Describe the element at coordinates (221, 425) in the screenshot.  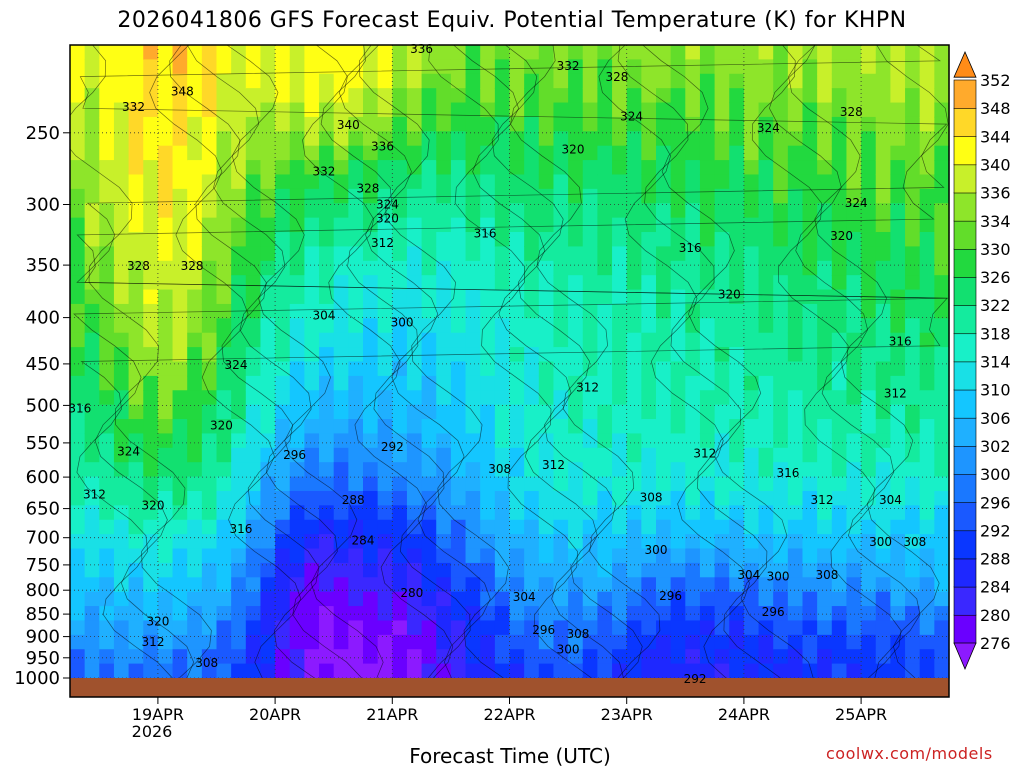
I see `contour-label: 320` at that location.